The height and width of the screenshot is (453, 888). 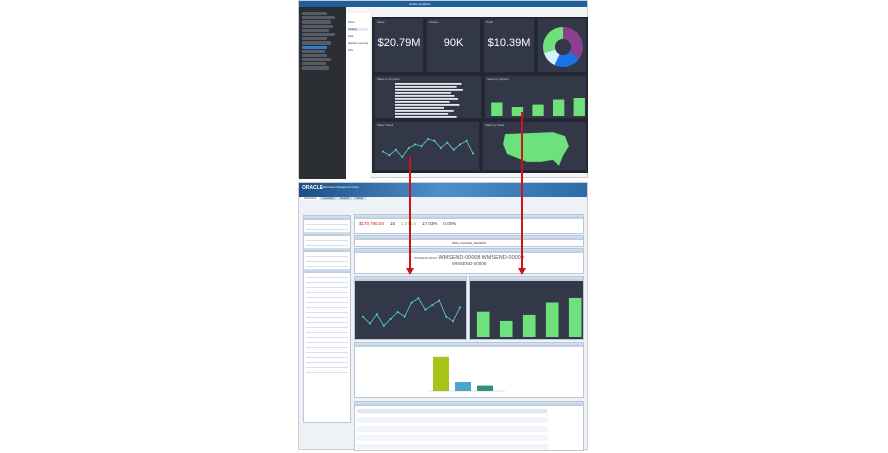 I want to click on kpi-value: 0.00%, so click(x=450, y=223).